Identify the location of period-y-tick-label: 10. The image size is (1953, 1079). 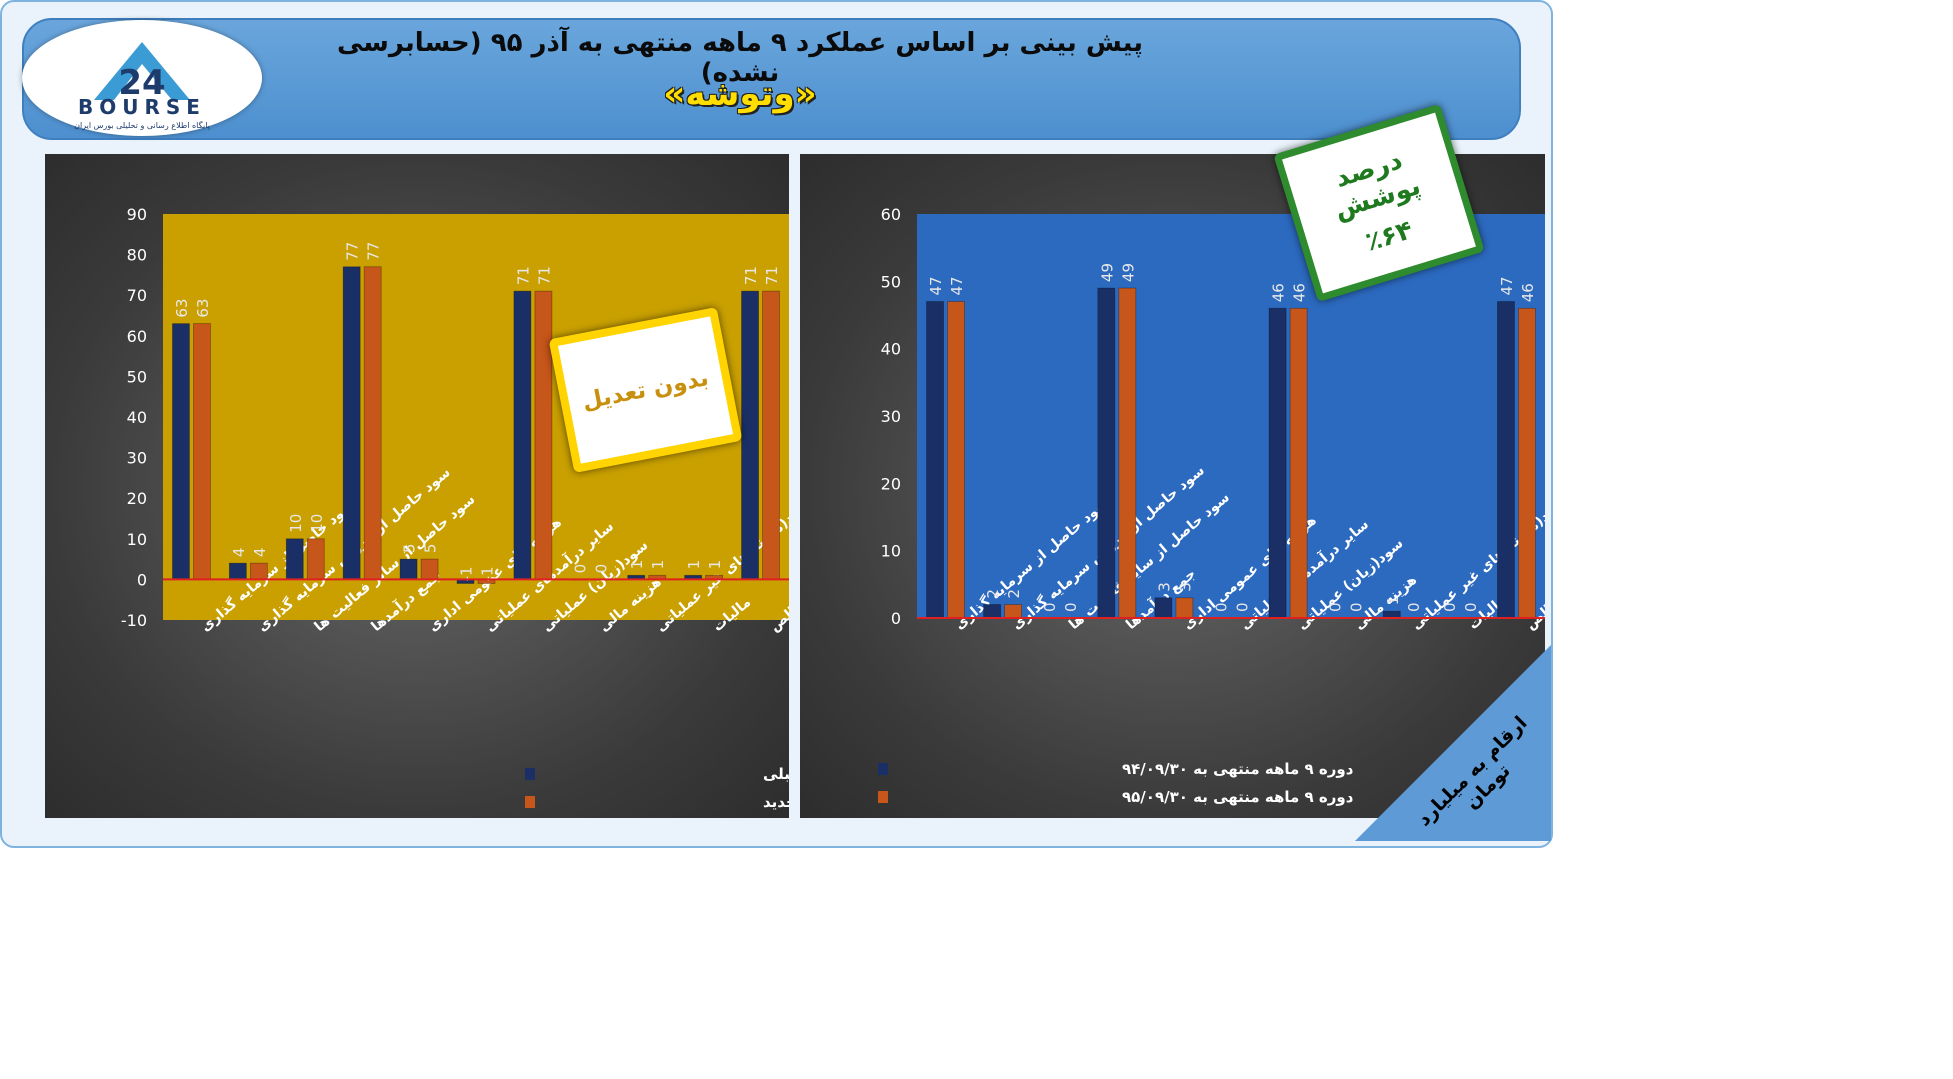
(891, 551).